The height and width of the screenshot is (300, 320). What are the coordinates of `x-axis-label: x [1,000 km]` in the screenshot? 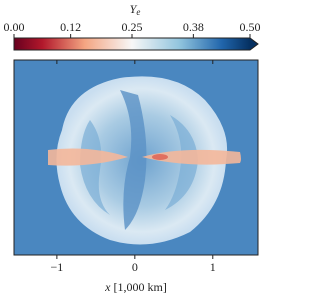 It's located at (135, 287).